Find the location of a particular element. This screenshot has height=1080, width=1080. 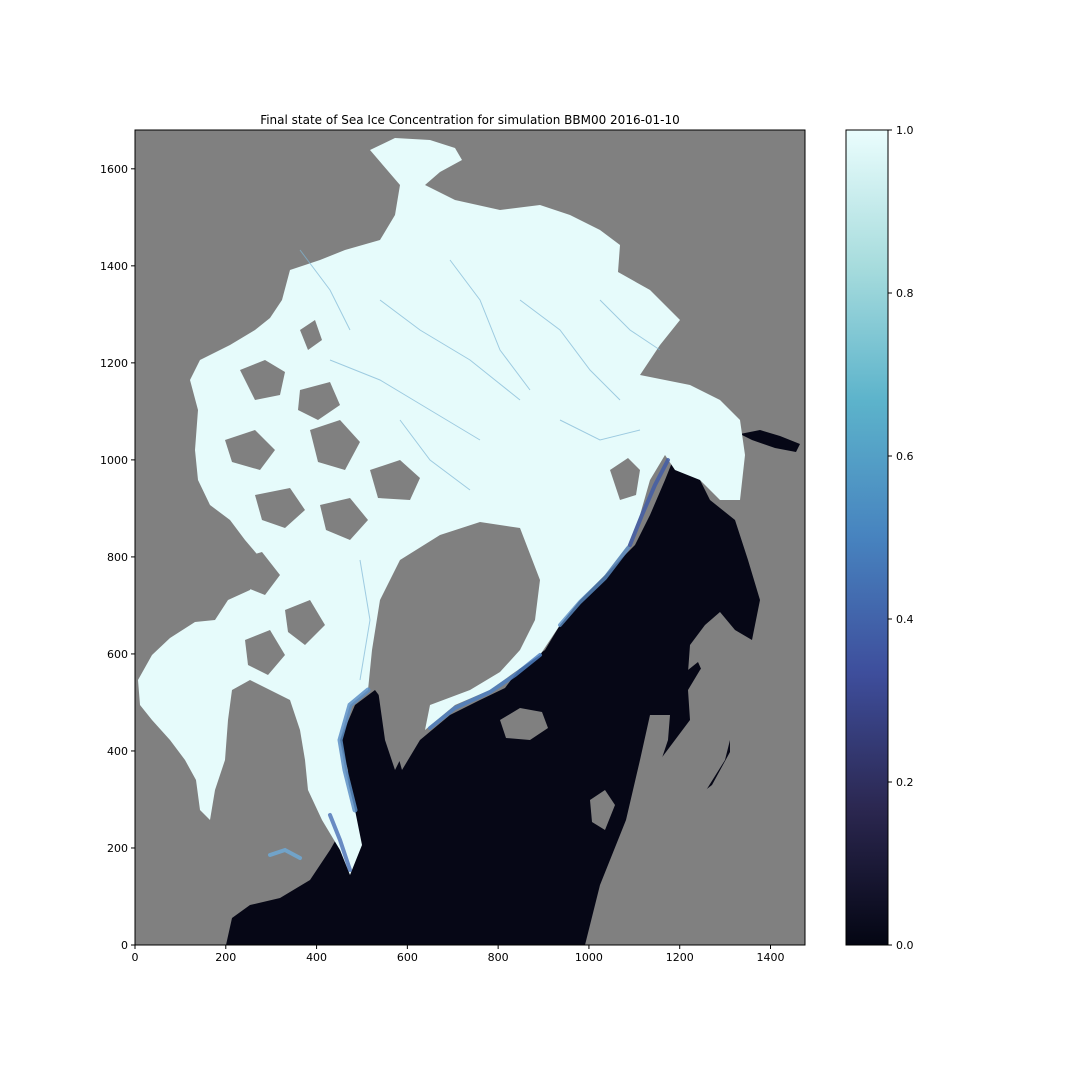

colorbar-tick-label: 1.0 is located at coordinates (905, 130).